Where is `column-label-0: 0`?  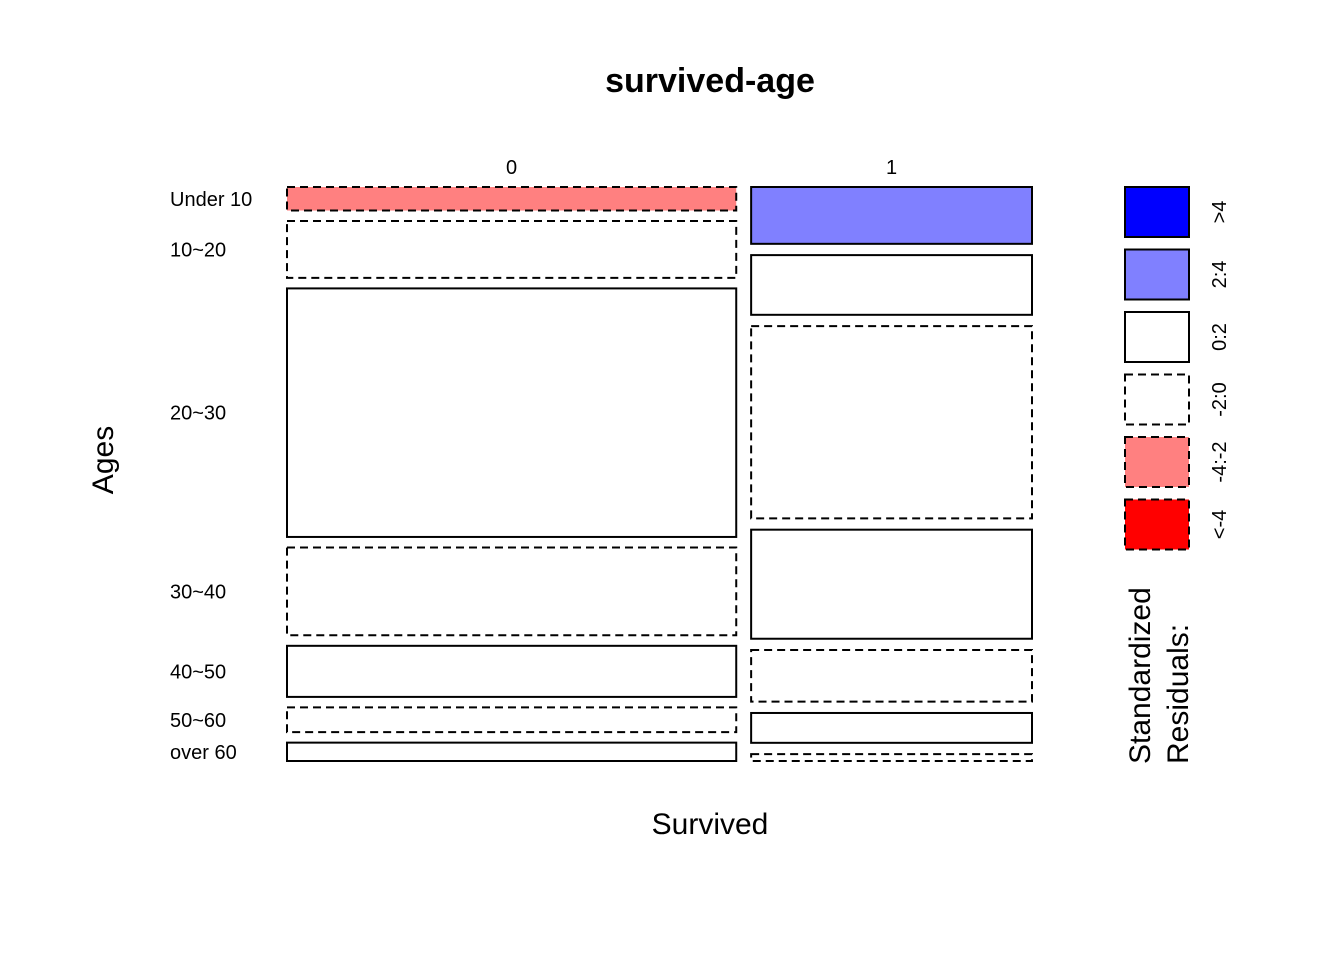 column-label-0: 0 is located at coordinates (511, 168).